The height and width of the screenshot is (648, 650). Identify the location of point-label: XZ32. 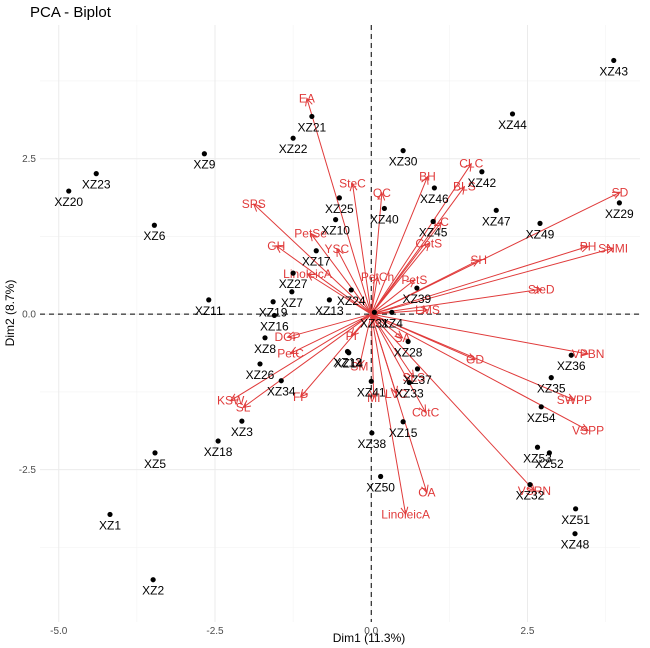
(530, 496).